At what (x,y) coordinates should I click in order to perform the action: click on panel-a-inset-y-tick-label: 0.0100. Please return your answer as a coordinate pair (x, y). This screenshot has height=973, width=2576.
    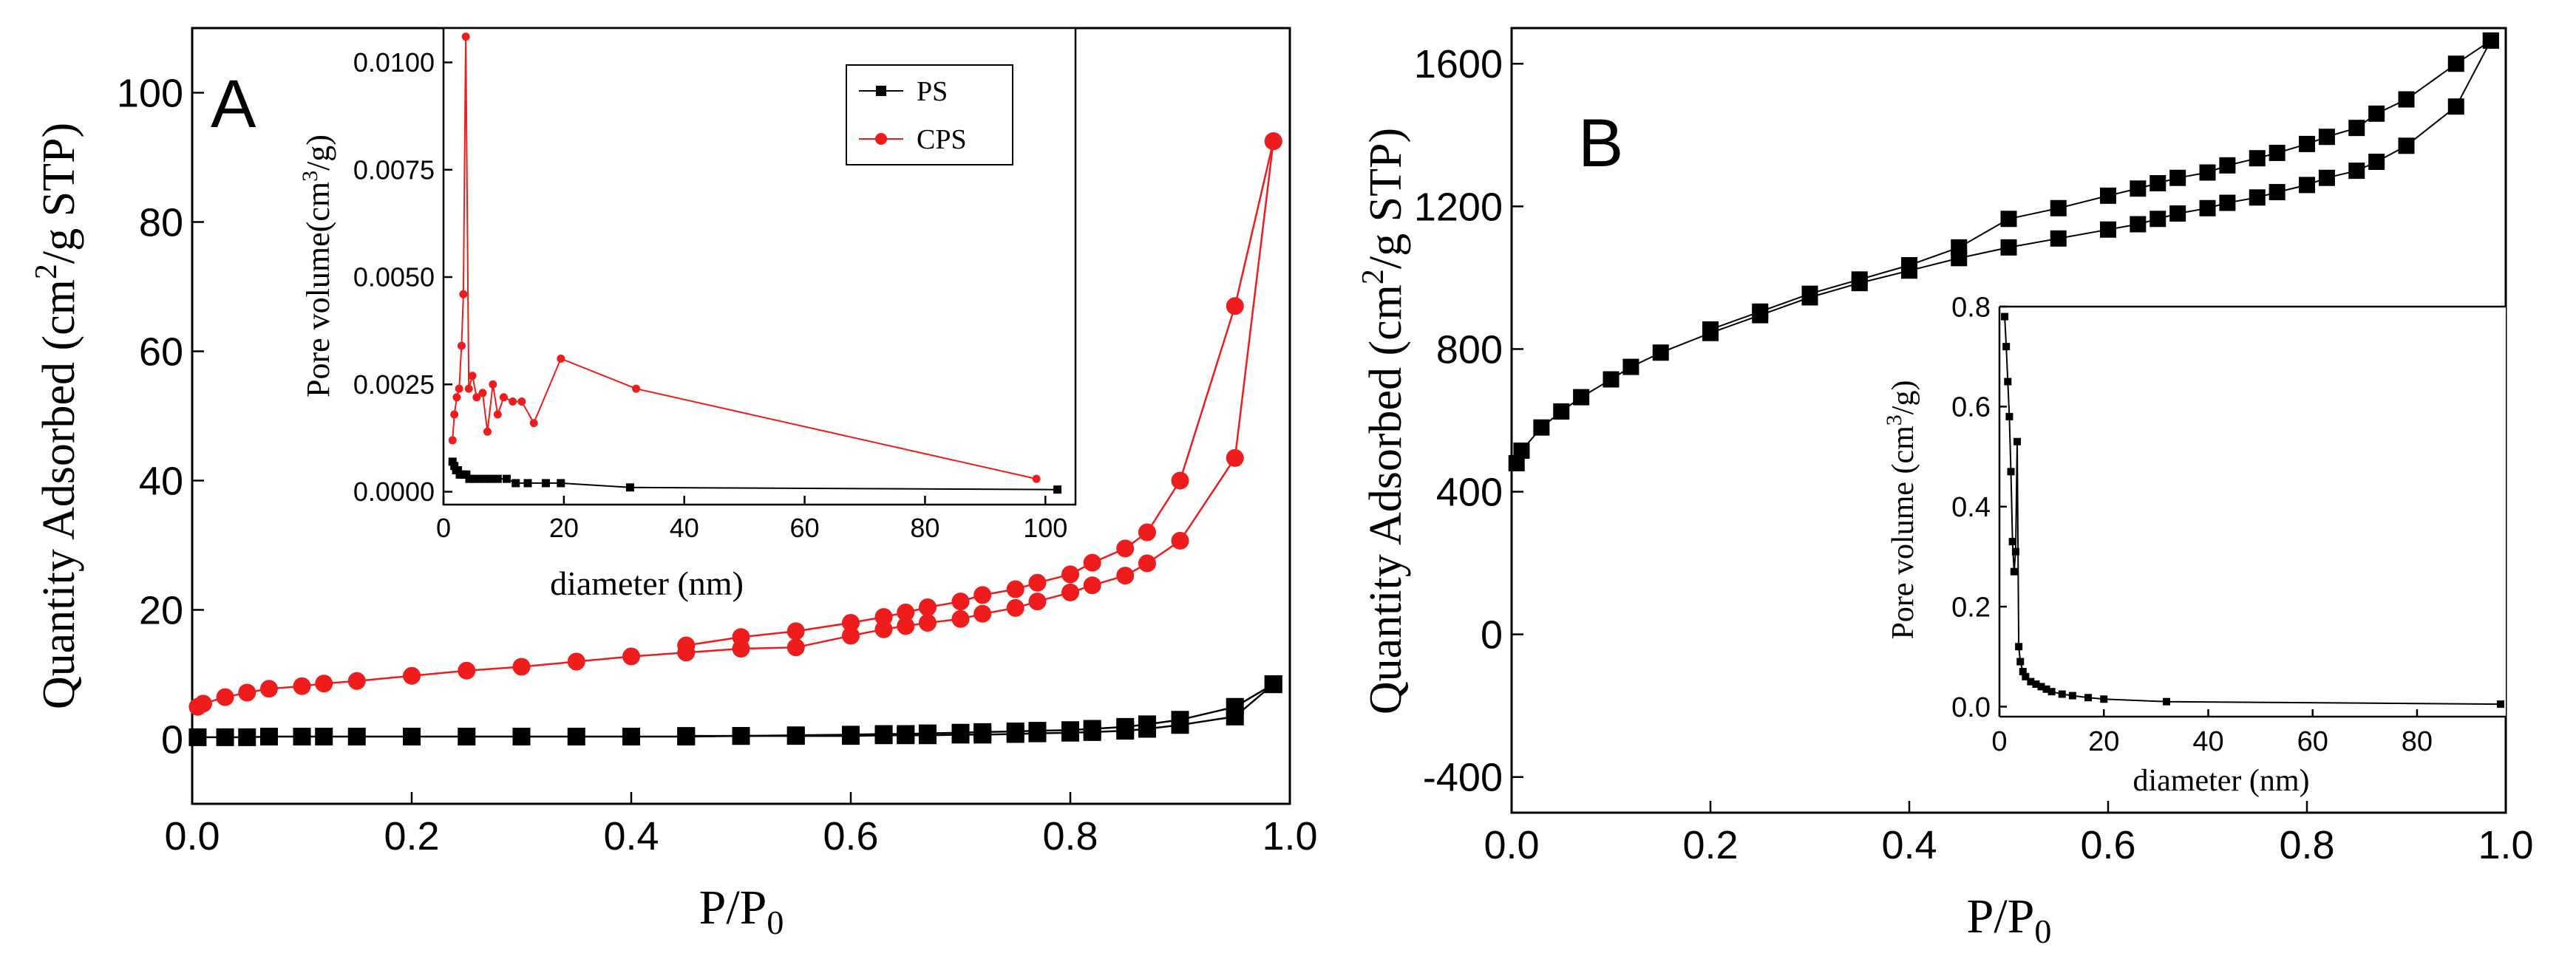
    Looking at the image, I should click on (394, 62).